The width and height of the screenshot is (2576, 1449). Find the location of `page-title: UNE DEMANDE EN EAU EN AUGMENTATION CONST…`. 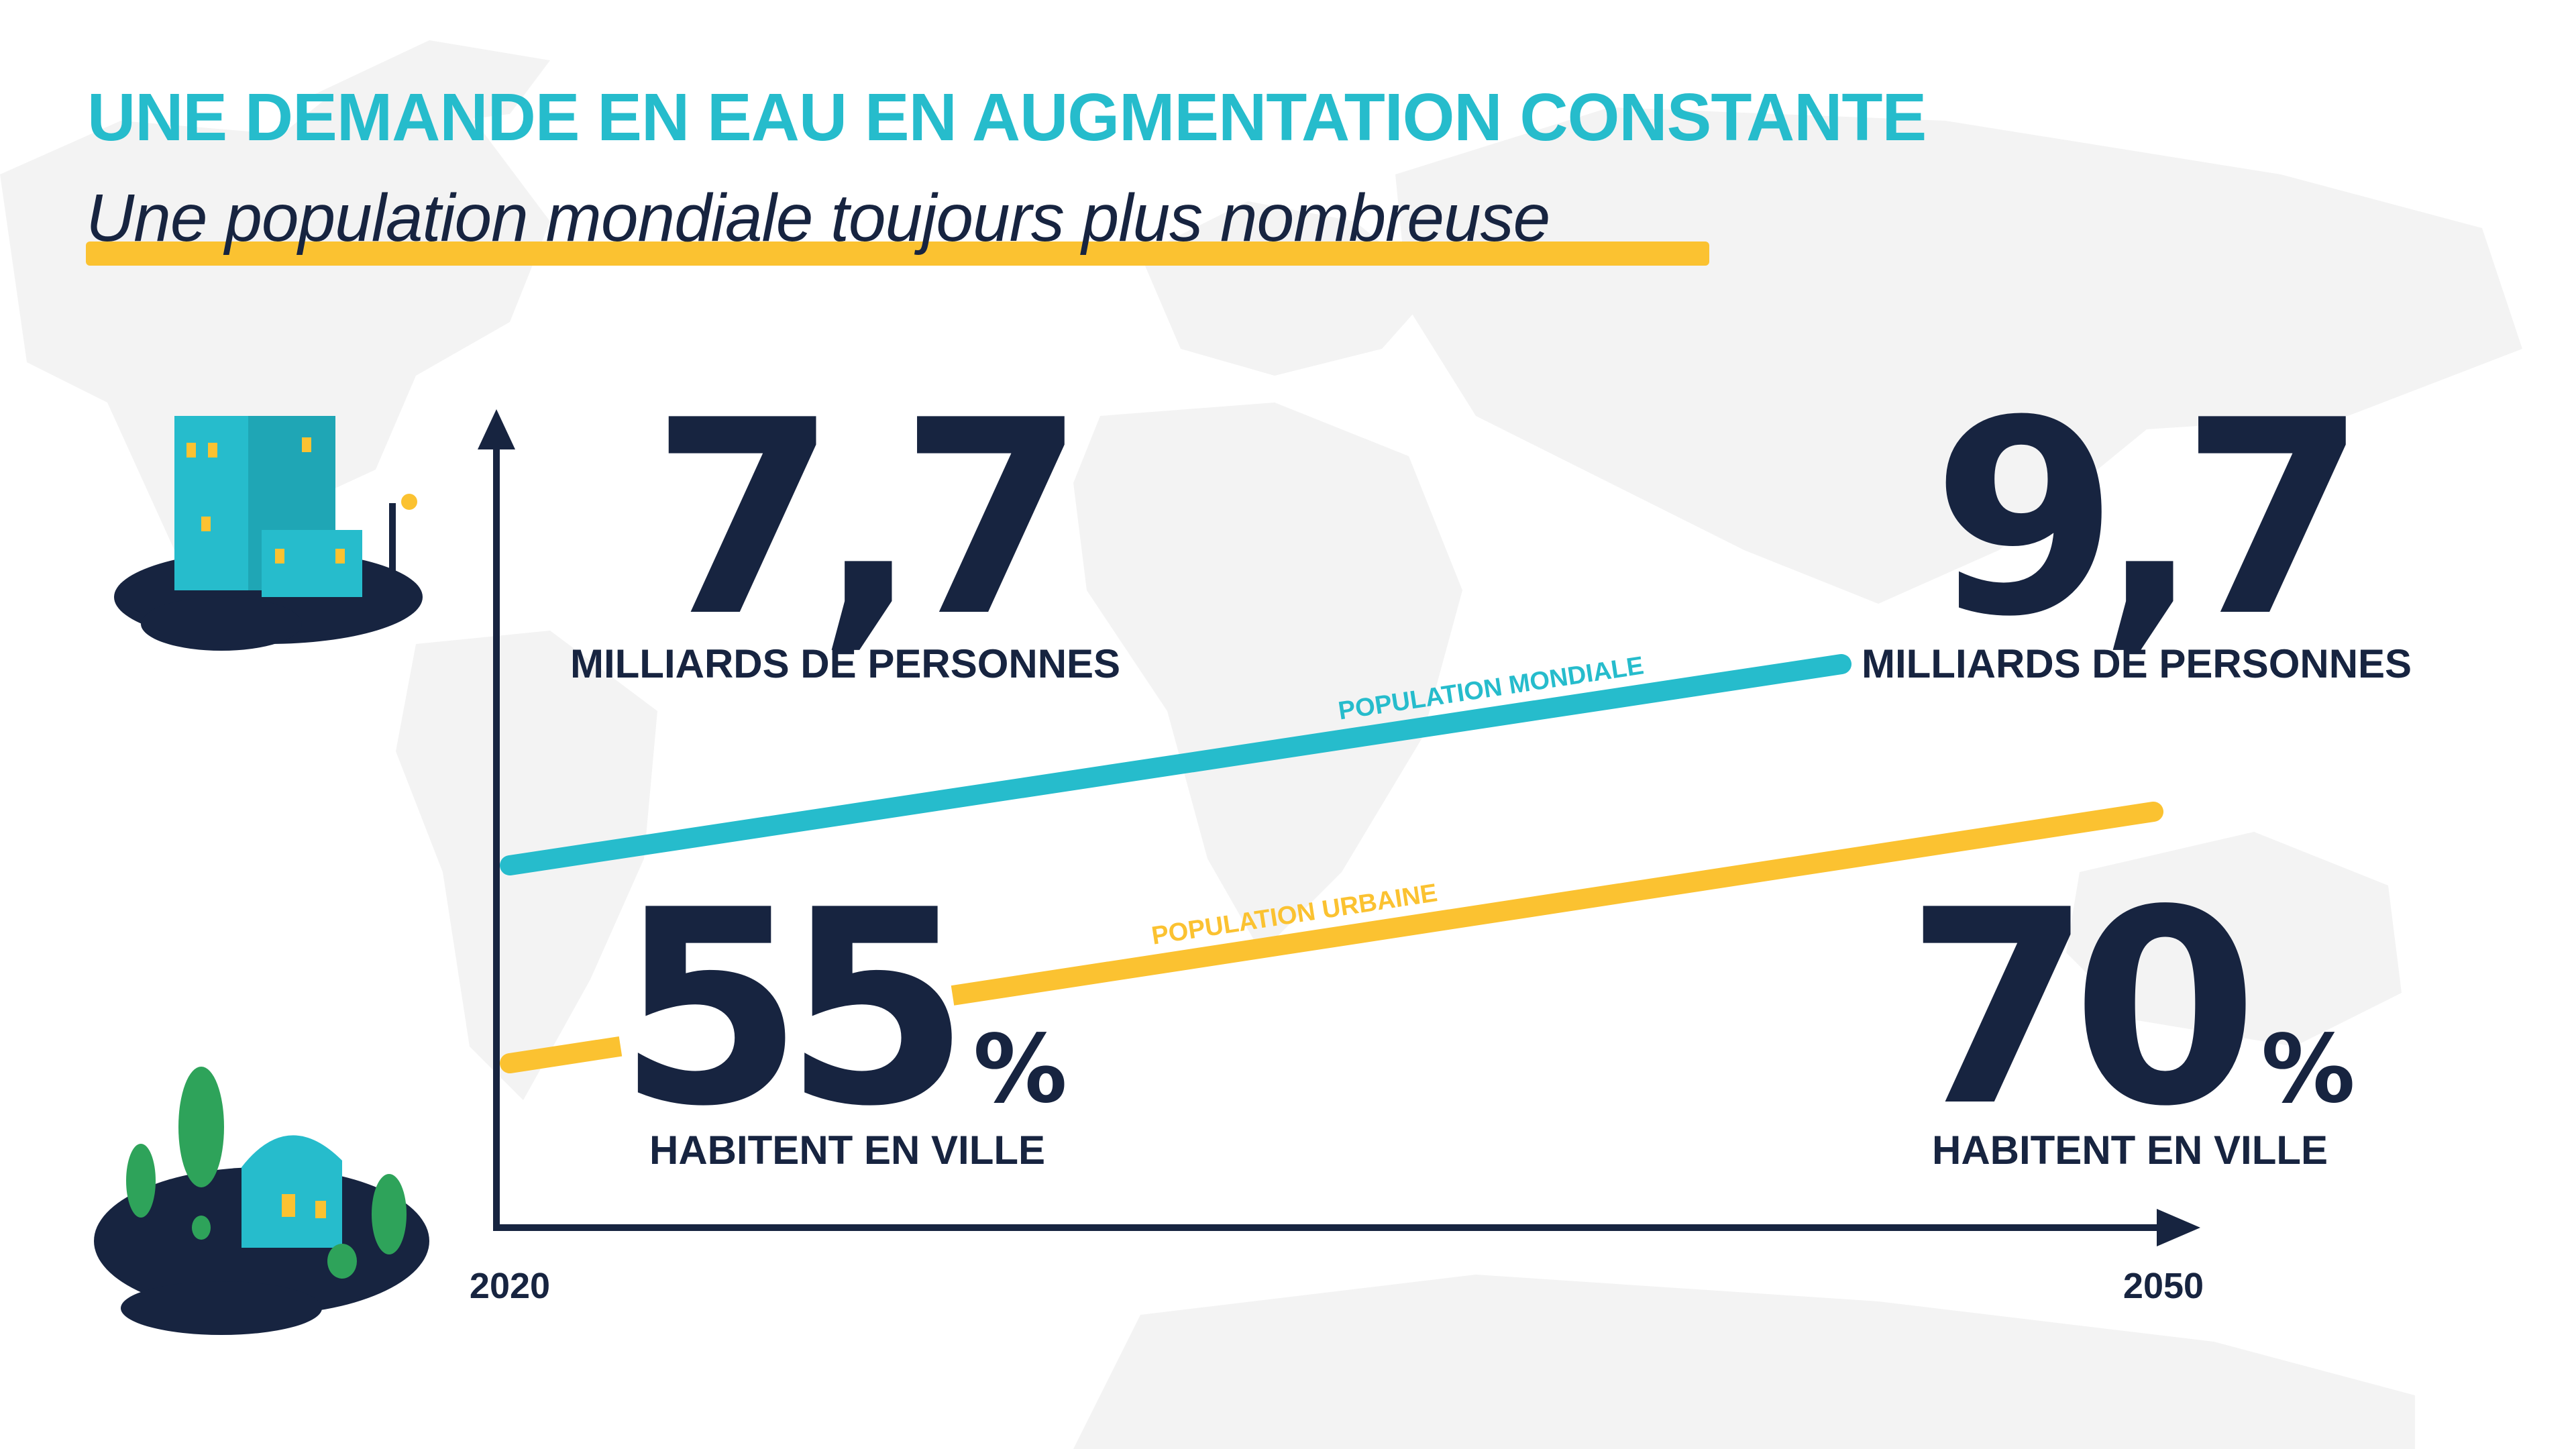

page-title: UNE DEMANDE EN EAU EN AUGMENTATION CONST… is located at coordinates (1007, 117).